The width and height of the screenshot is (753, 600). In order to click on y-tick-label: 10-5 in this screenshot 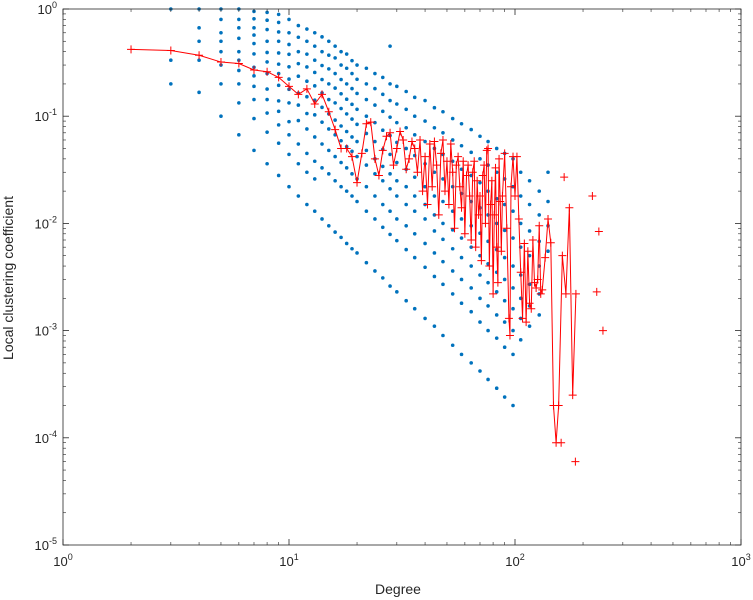, I will do `click(46, 544)`.